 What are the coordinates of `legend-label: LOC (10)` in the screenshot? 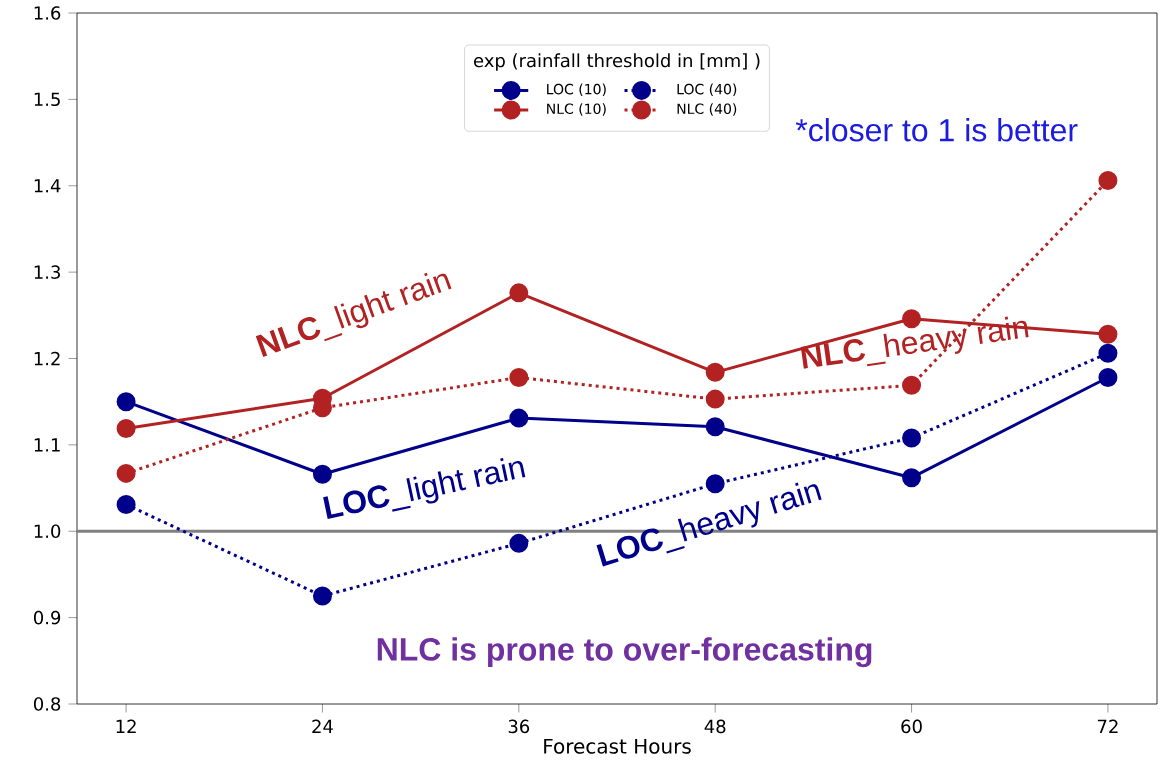 It's located at (576, 90).